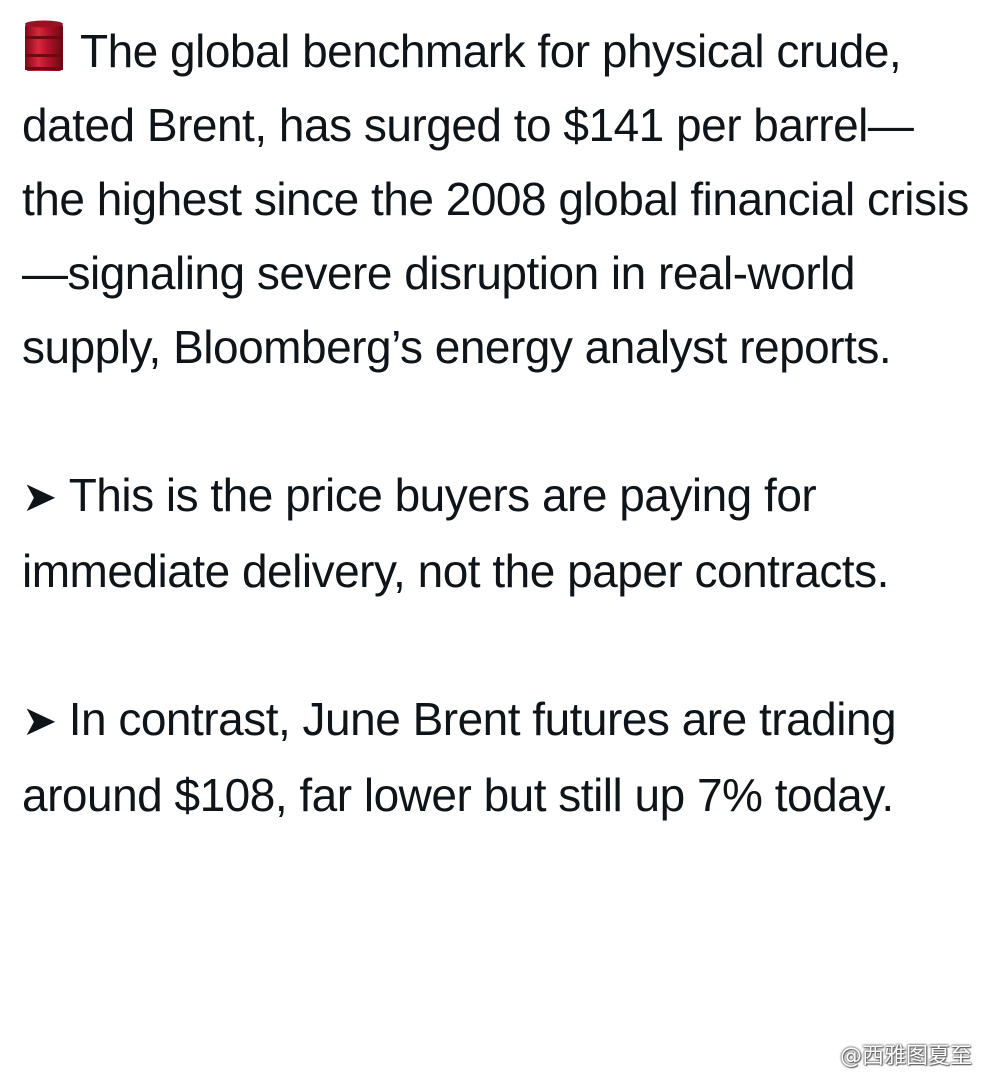 This screenshot has width=986, height=1080. I want to click on watermark-text: @西雅图夏至, so click(905, 1056).